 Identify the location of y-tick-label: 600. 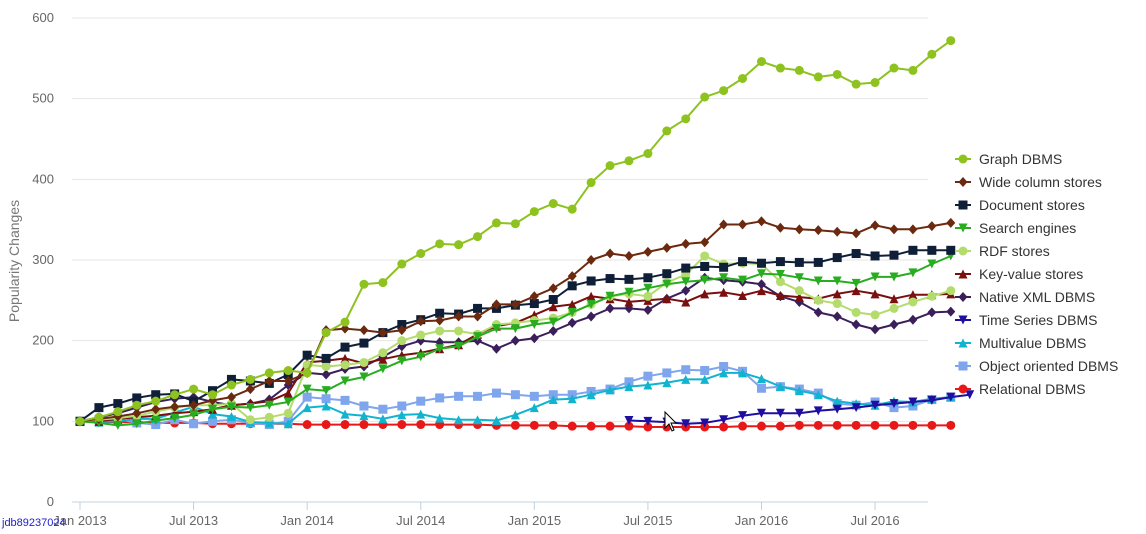
(43, 17).